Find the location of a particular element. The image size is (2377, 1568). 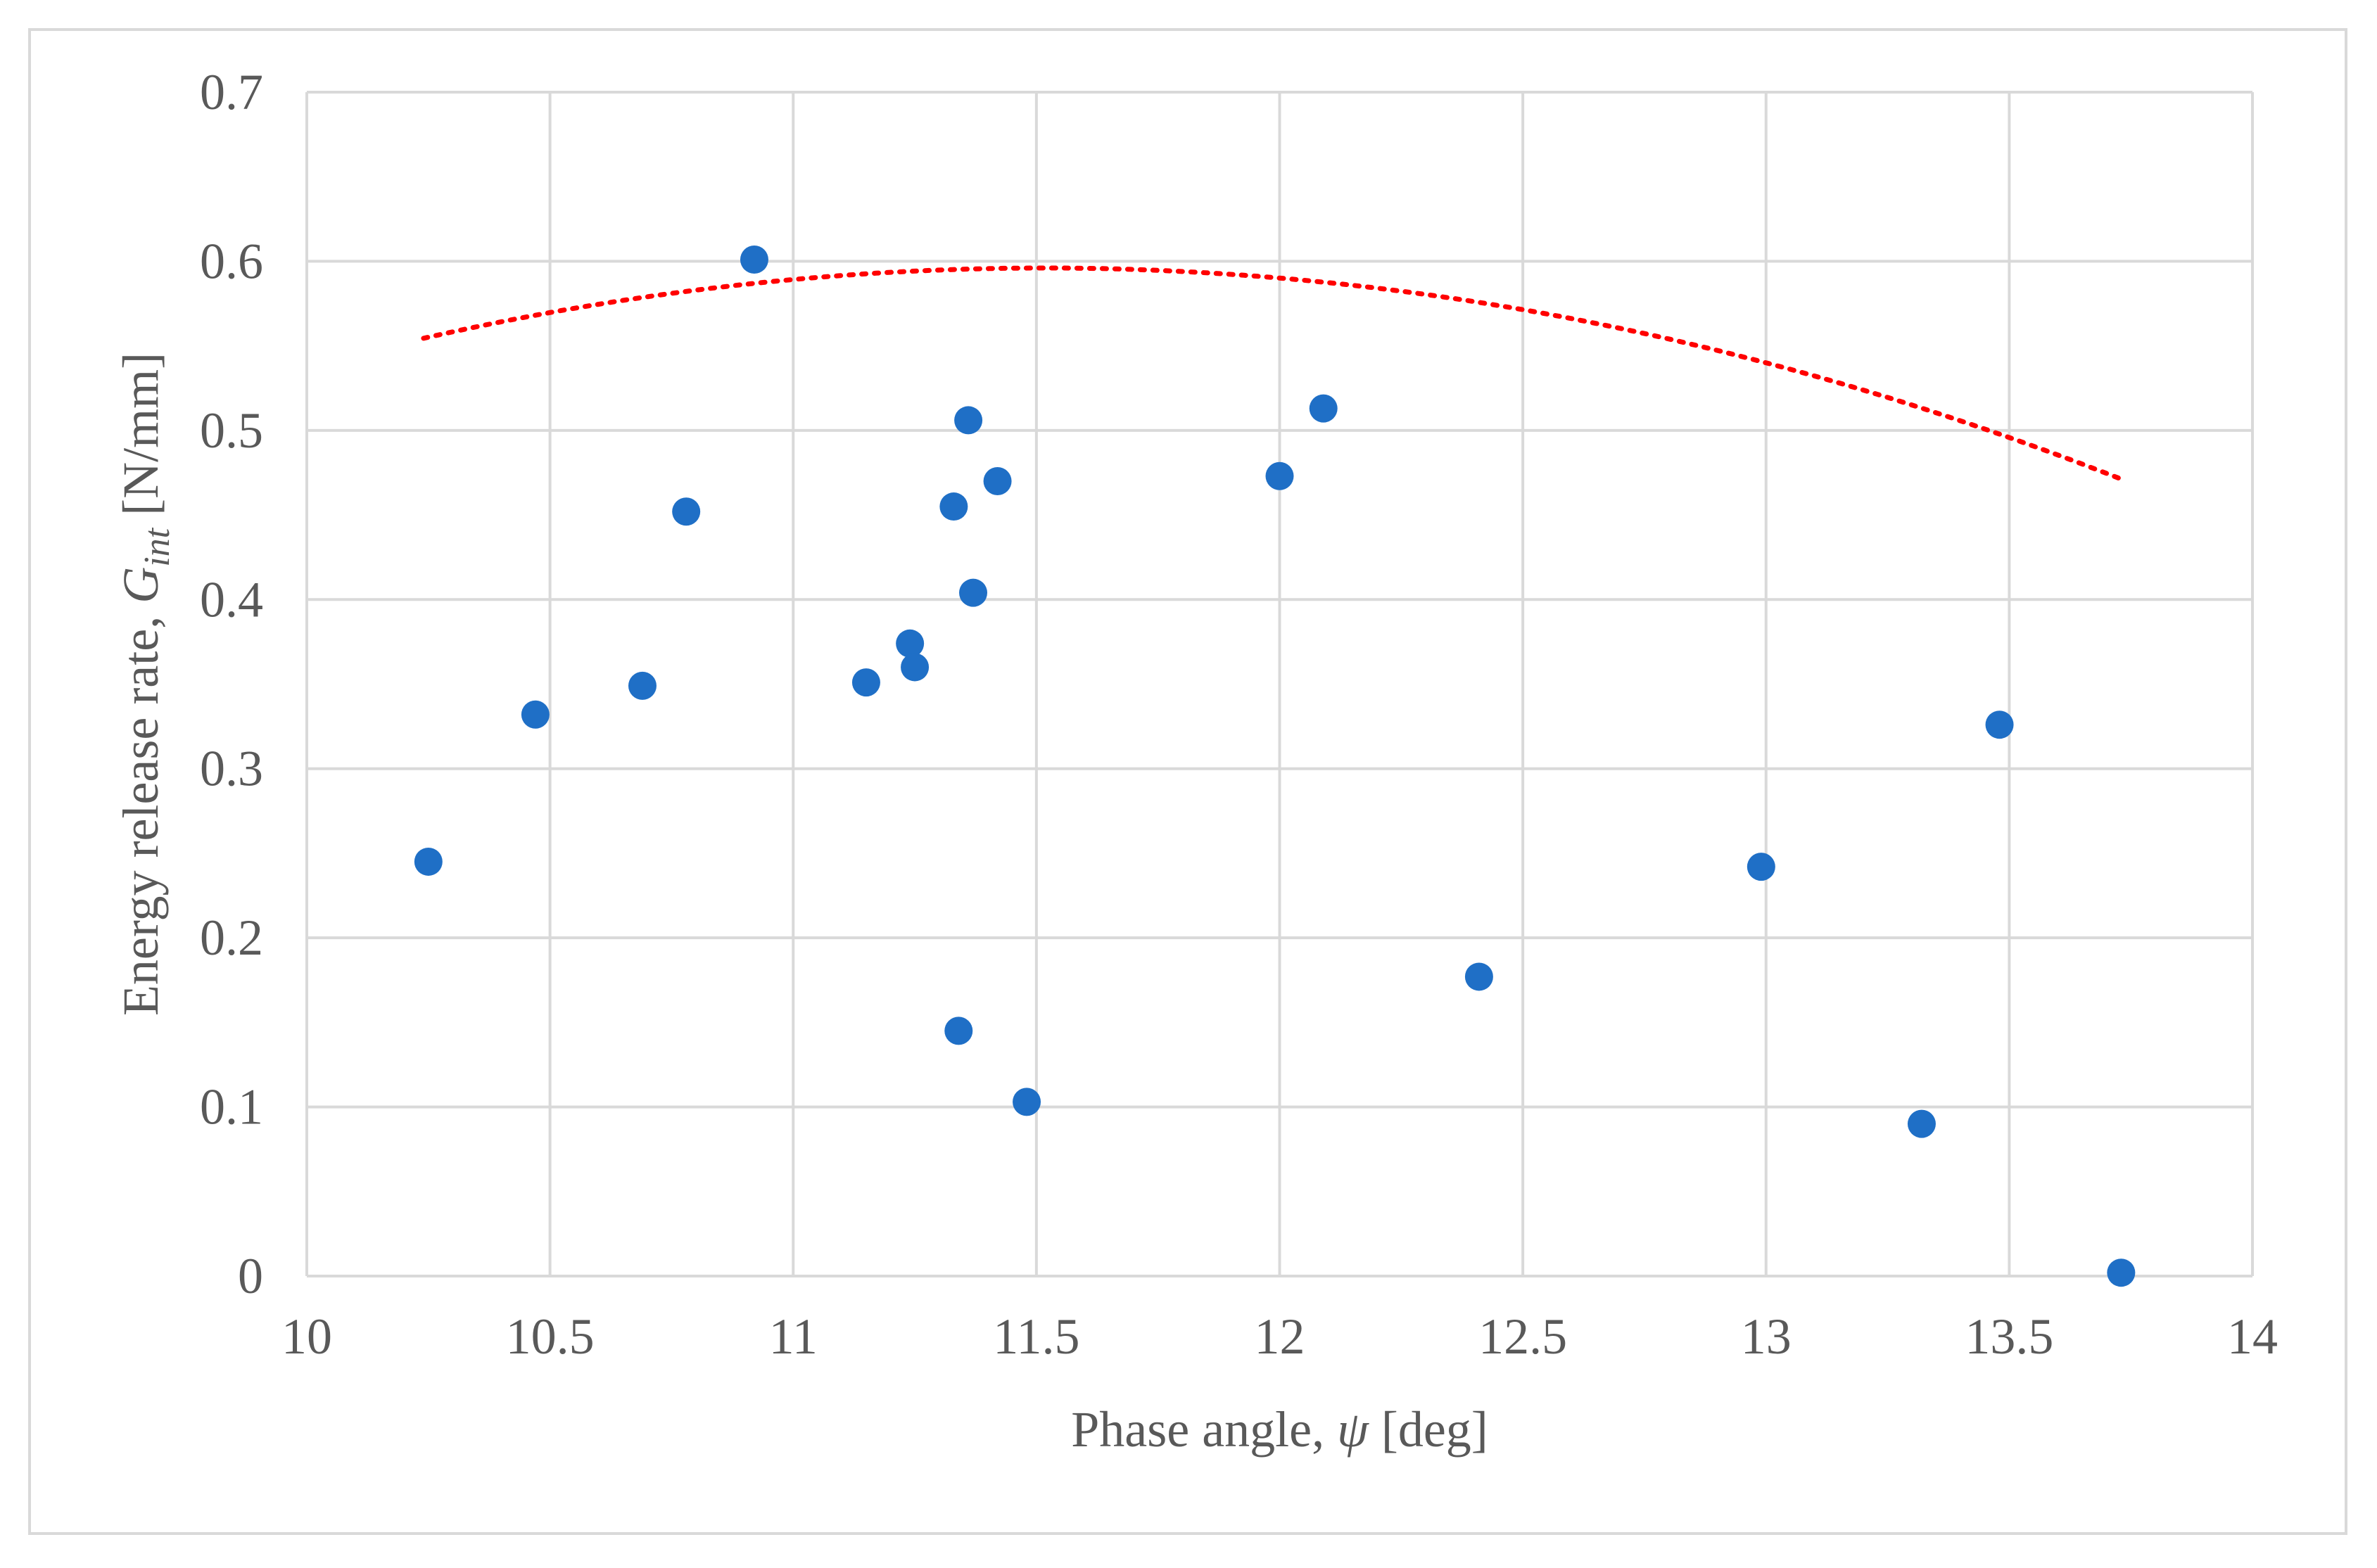

x-axis-title-text: Phase angle, is located at coordinates (1204, 1429).